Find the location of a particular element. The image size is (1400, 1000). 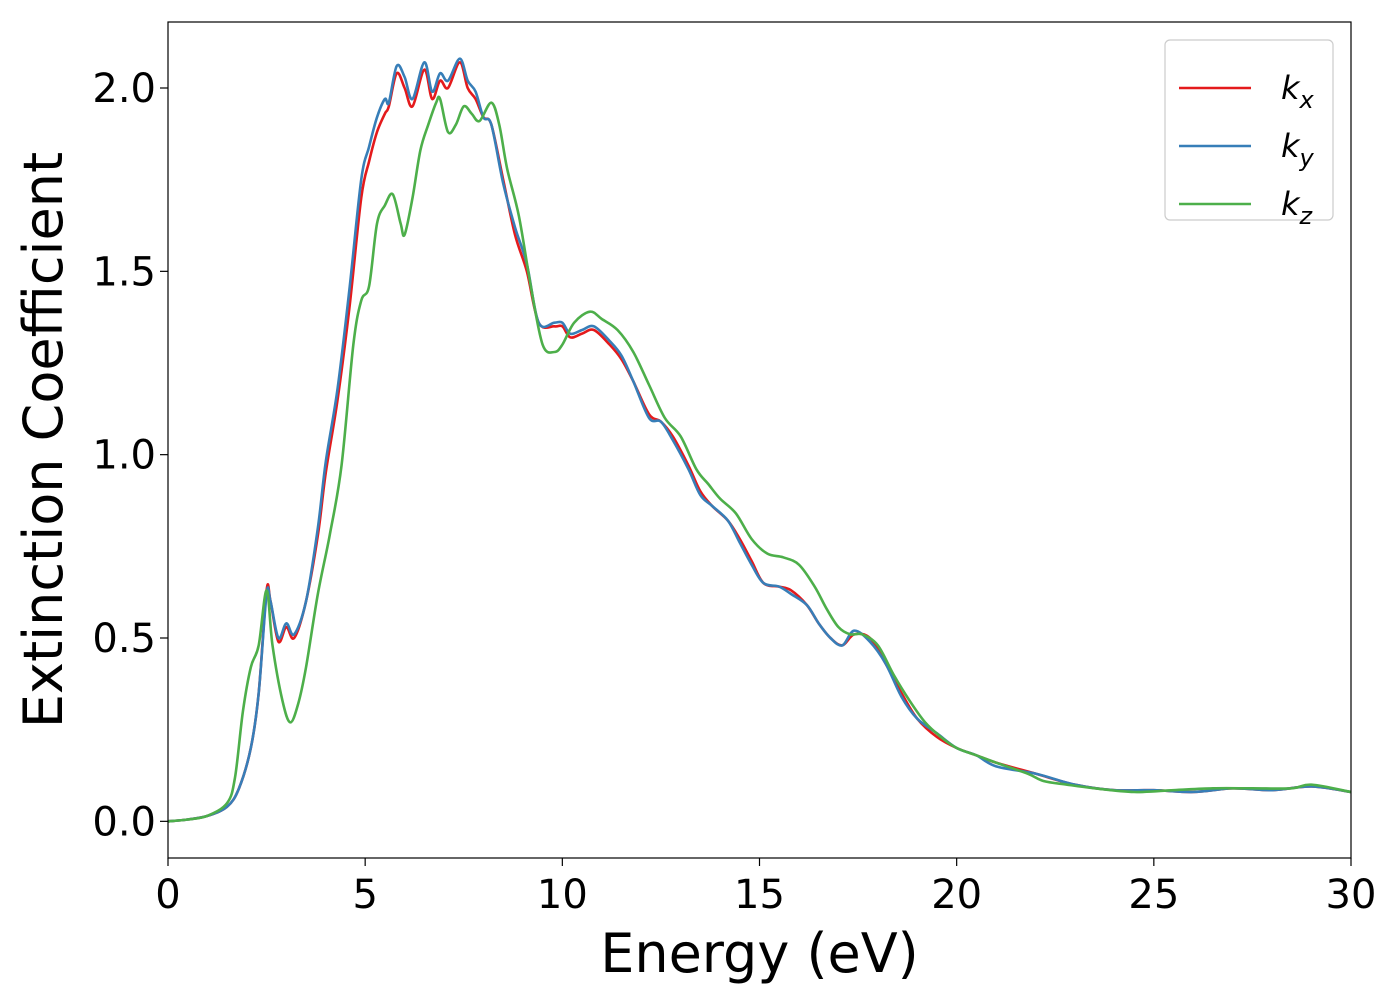

y-axis-ticks: 0.0 0.5 1.0 1.5 2.0 is located at coordinates (130, 455).